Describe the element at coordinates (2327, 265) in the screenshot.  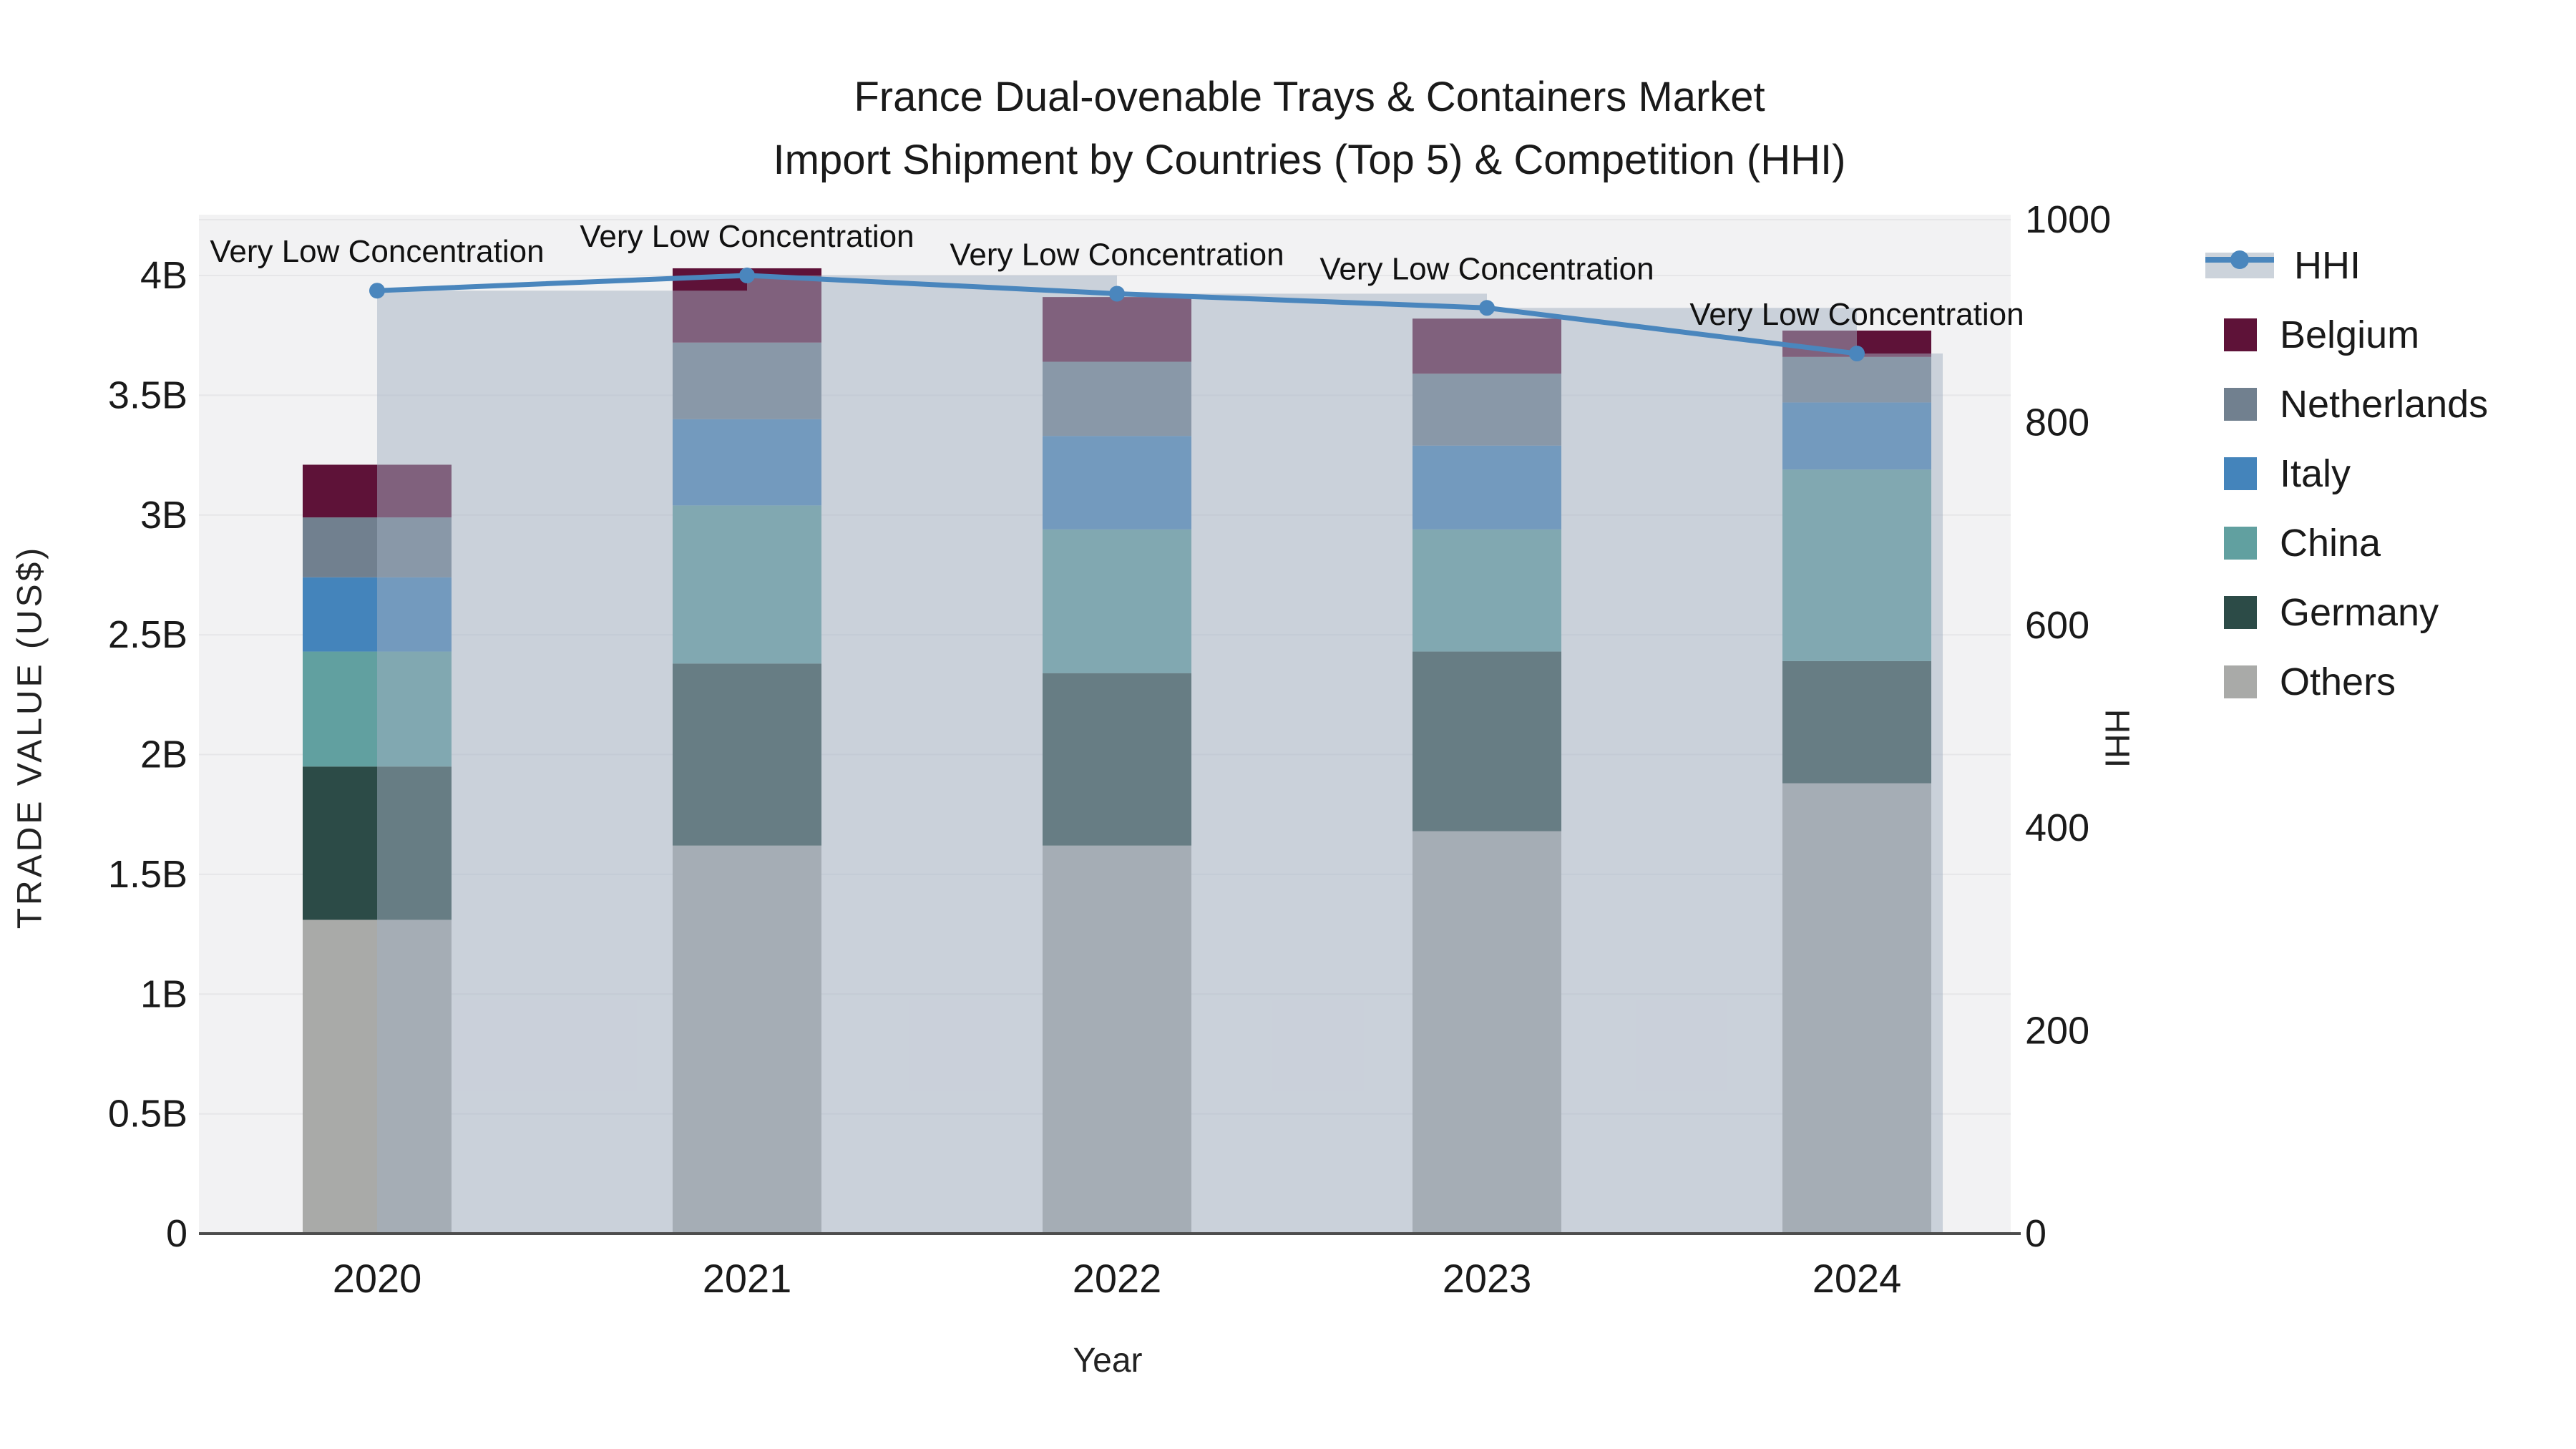
I see `legend-item-label: HHI` at that location.